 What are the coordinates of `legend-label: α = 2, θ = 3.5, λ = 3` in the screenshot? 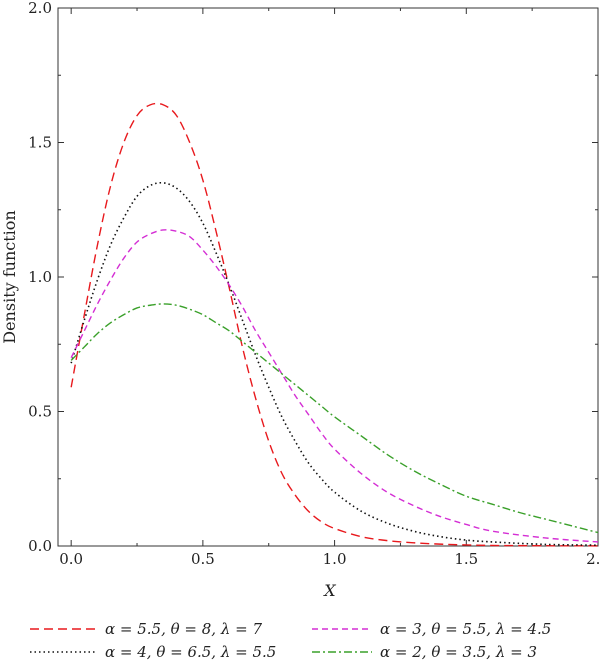 It's located at (458, 652).